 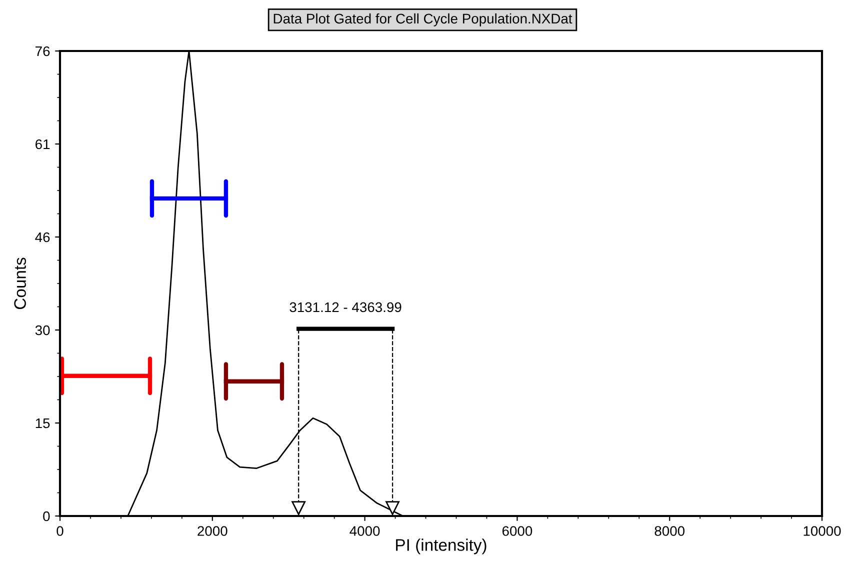 I want to click on y-tick-label: 30, so click(x=42, y=330).